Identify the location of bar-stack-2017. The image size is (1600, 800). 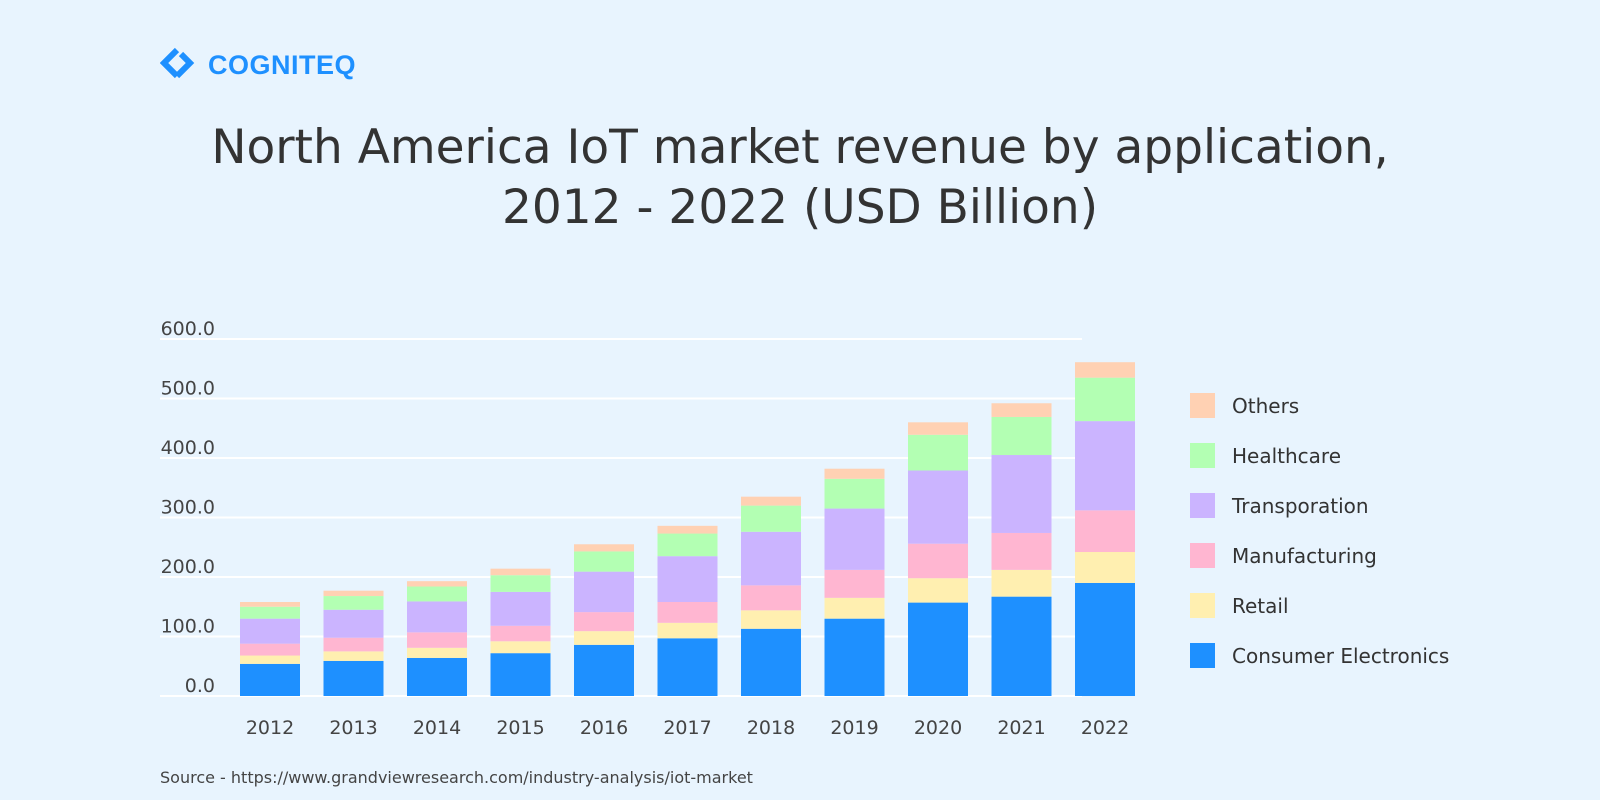
(687, 610).